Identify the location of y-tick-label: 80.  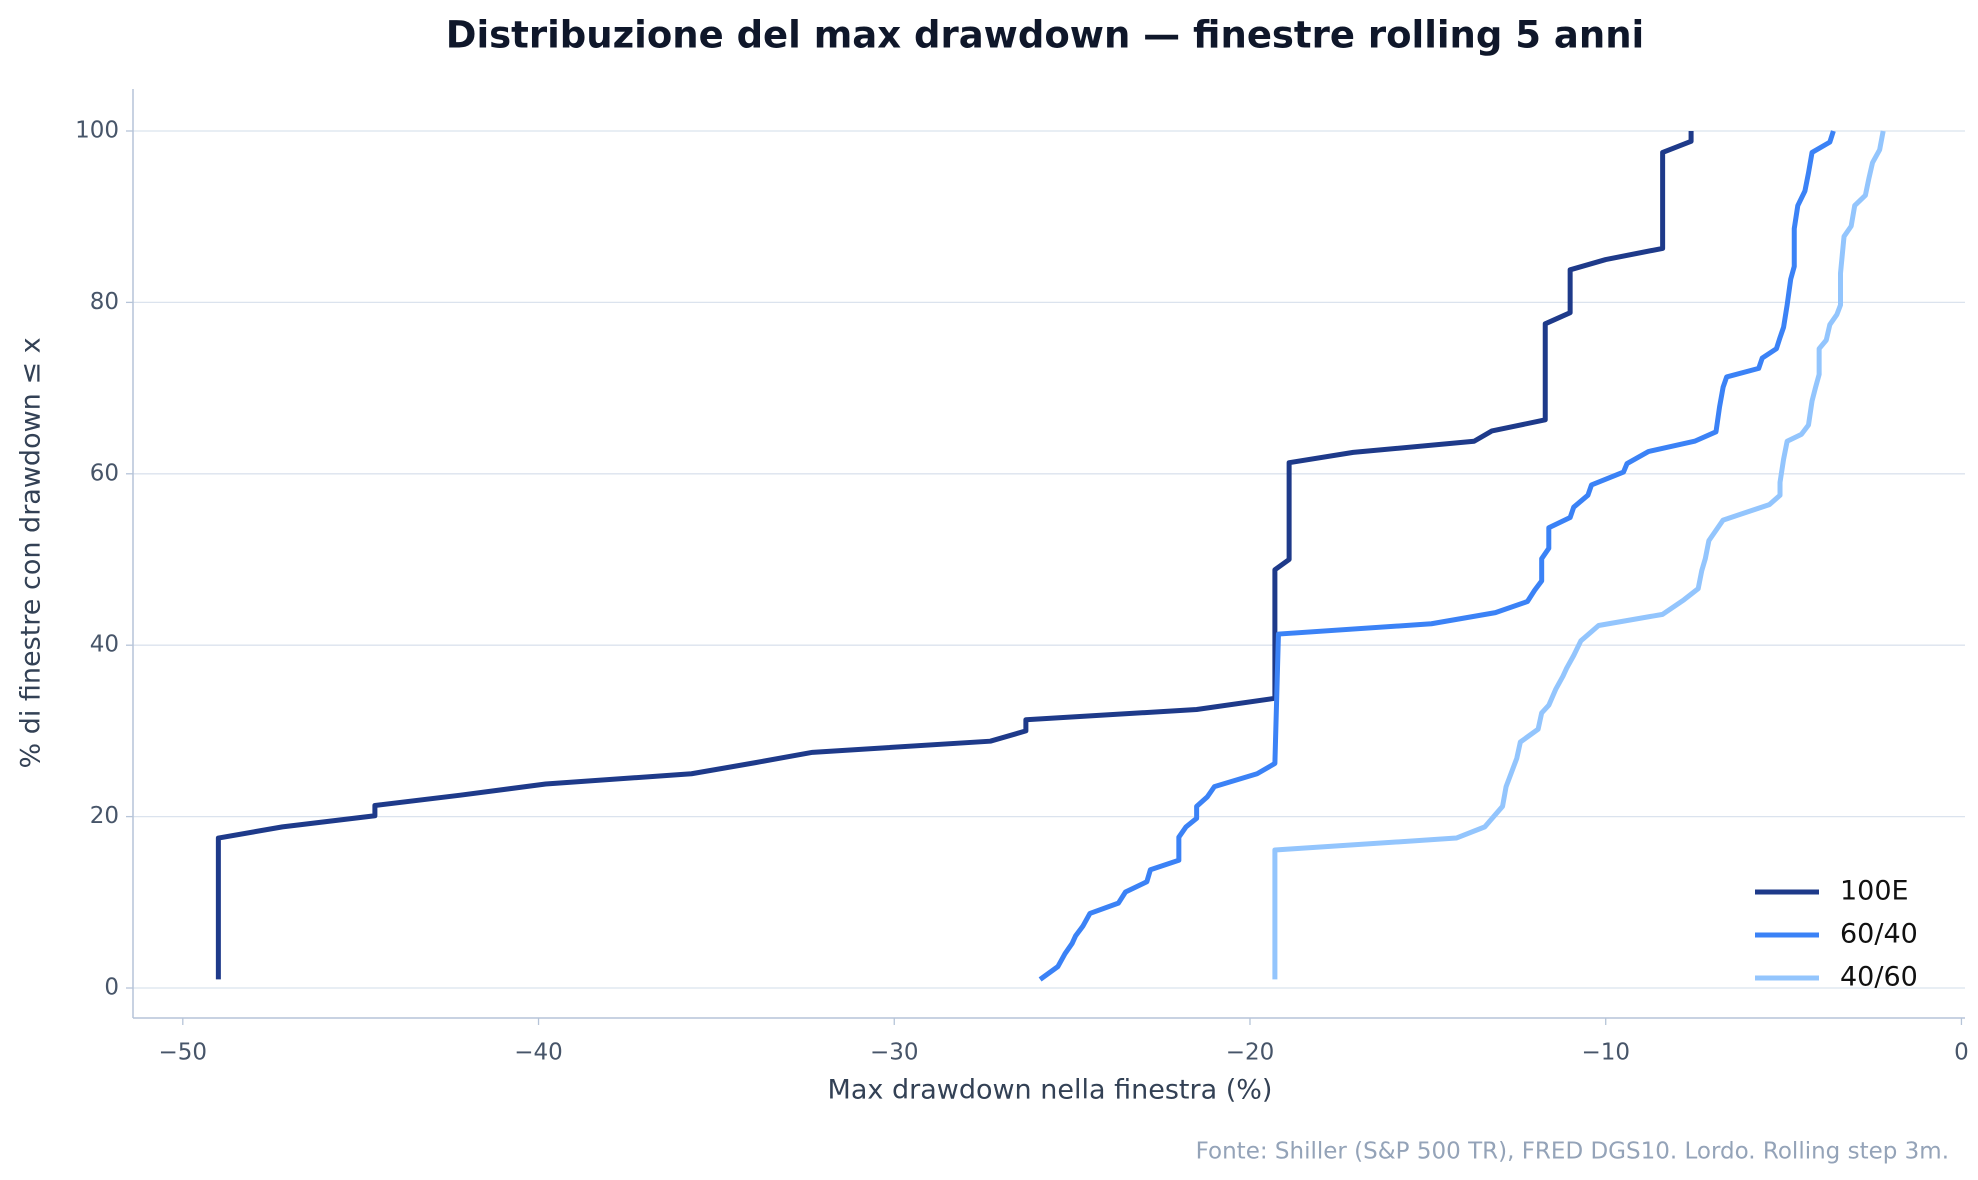
(104, 302).